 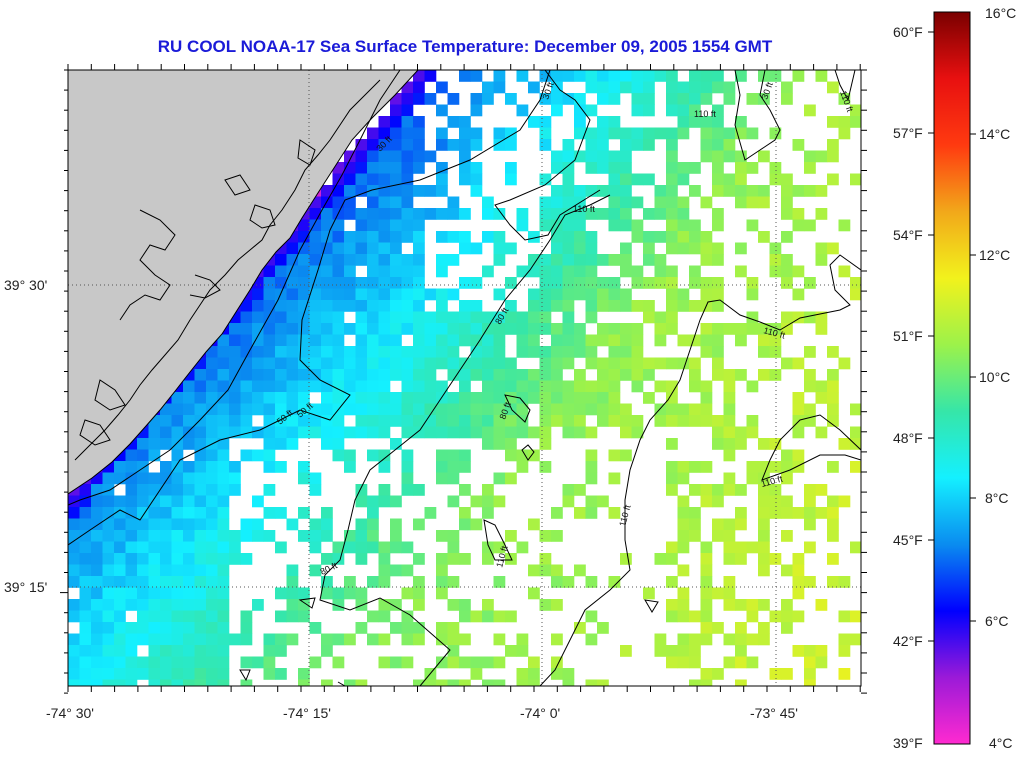 What do you see at coordinates (908, 133) in the screenshot?
I see `colorbar-f-label: 57°F` at bounding box center [908, 133].